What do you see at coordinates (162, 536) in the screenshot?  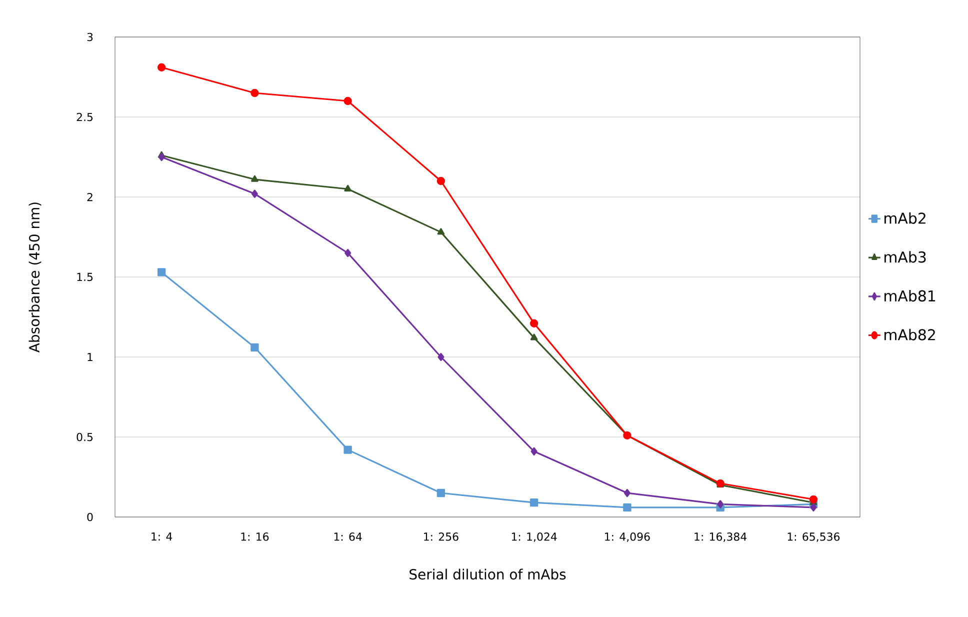 I see `x-tick-label: 1: 4` at bounding box center [162, 536].